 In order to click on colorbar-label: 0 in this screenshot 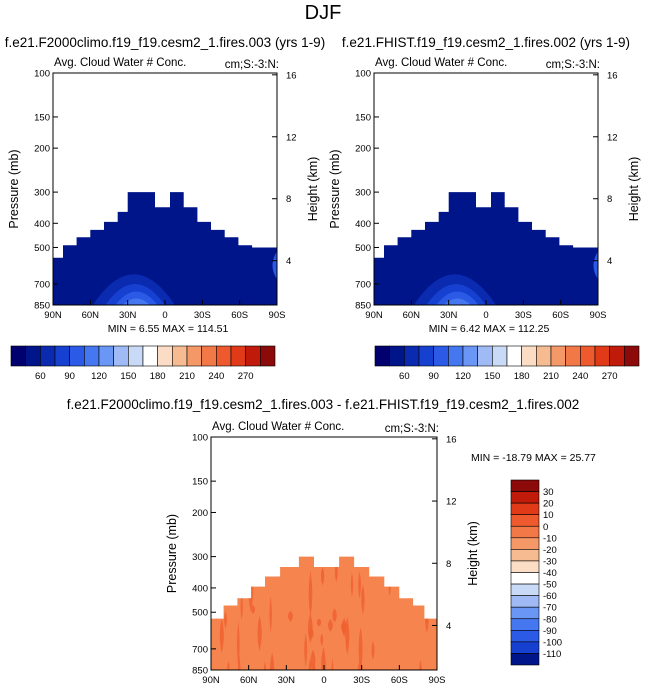, I will do `click(545, 527)`.